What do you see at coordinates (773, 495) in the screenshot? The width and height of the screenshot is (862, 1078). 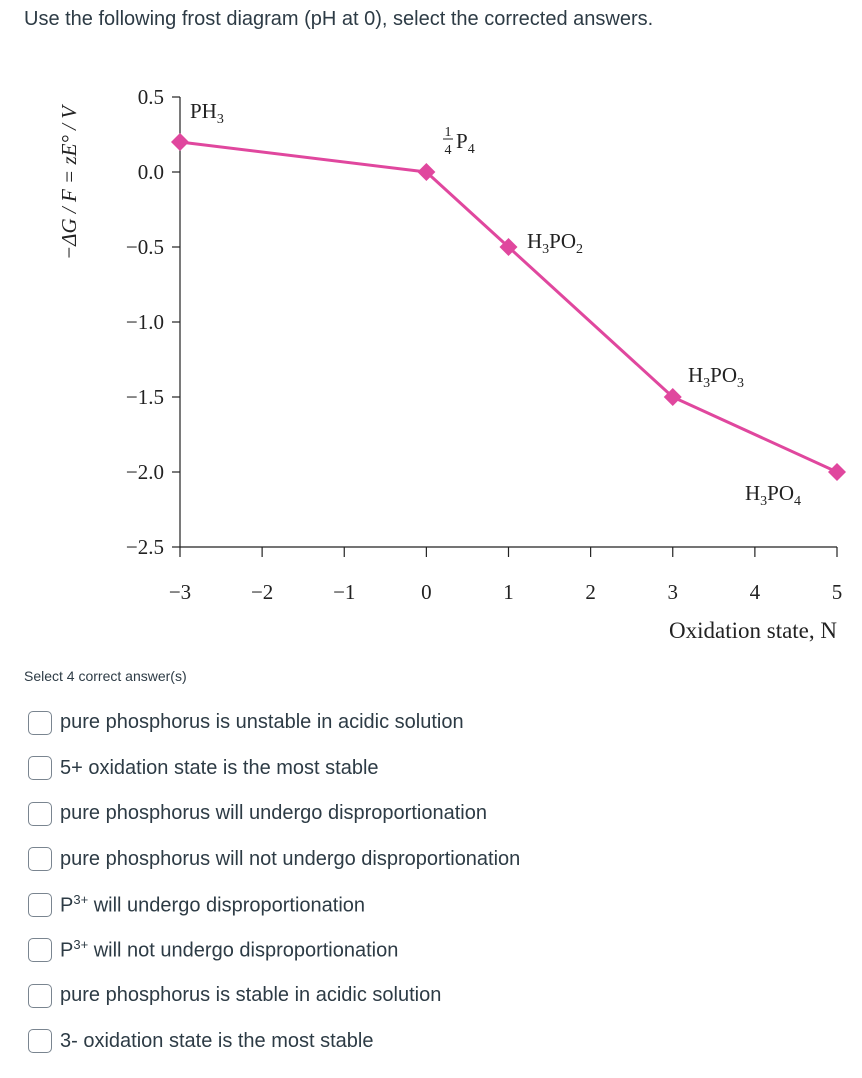 I see `label-h3po4: H3PO4` at bounding box center [773, 495].